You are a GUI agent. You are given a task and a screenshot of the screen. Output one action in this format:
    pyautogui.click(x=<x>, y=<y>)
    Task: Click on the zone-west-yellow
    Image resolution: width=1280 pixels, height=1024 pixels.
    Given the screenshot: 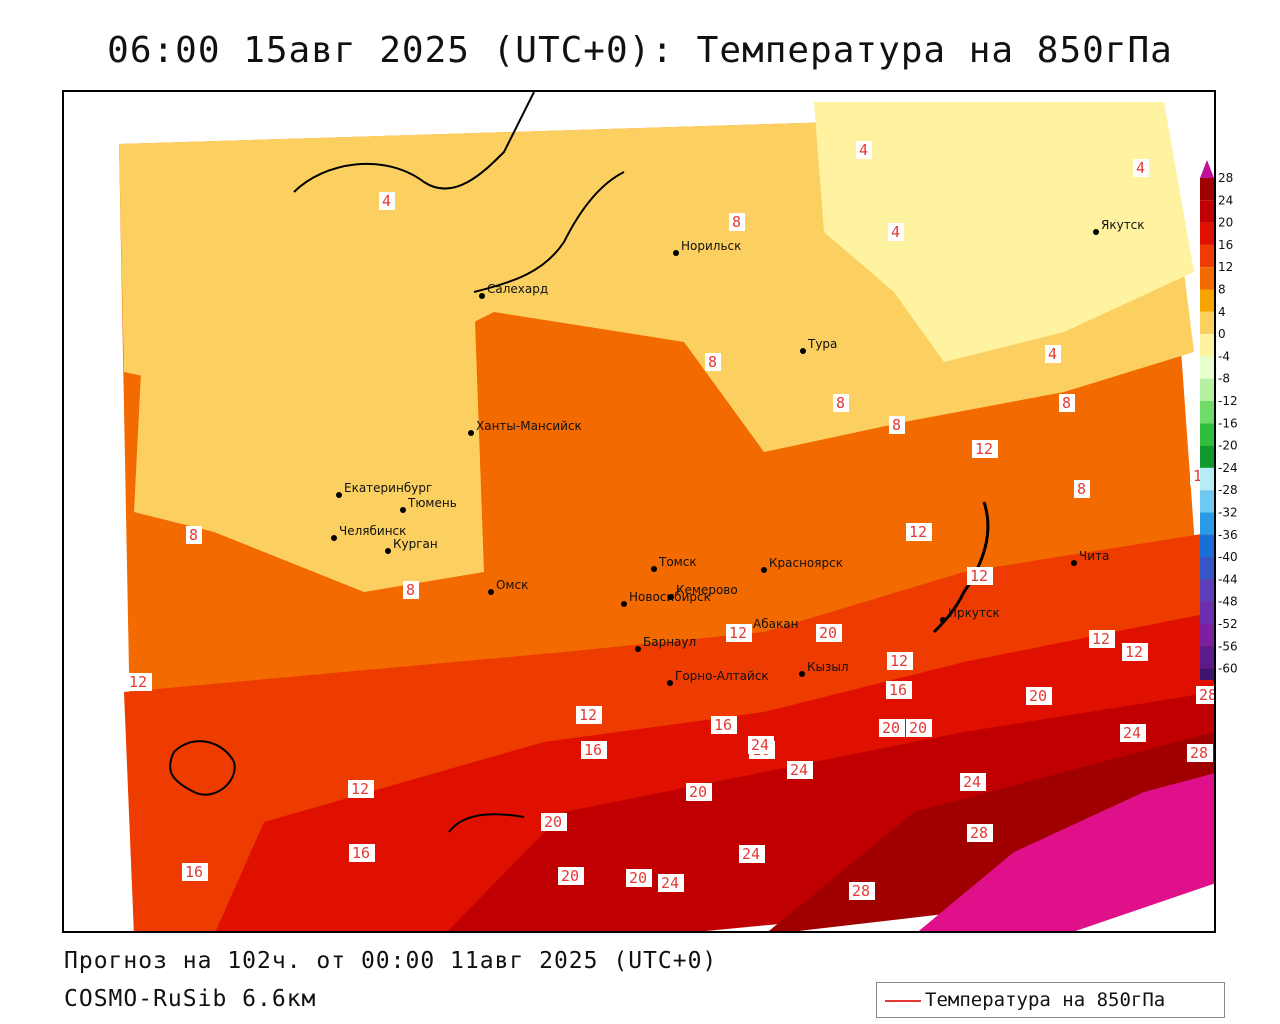 What is the action you would take?
    pyautogui.click(x=309, y=442)
    